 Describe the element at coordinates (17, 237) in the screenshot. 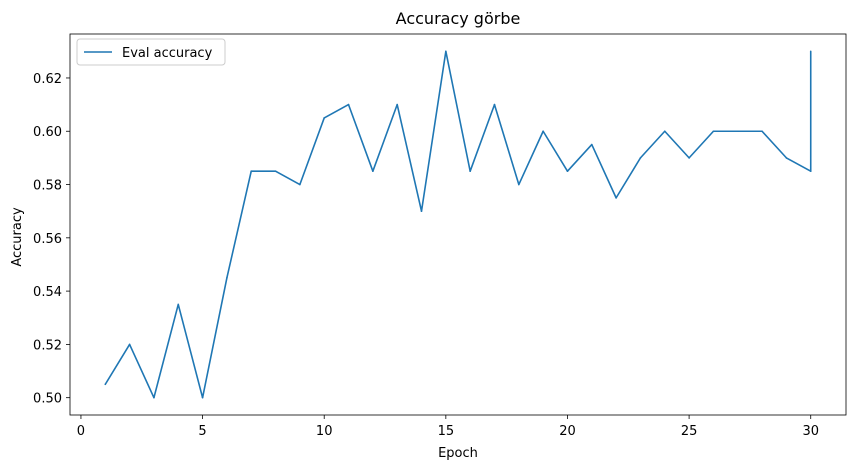

I see `y-axis-label: Accuracy` at that location.